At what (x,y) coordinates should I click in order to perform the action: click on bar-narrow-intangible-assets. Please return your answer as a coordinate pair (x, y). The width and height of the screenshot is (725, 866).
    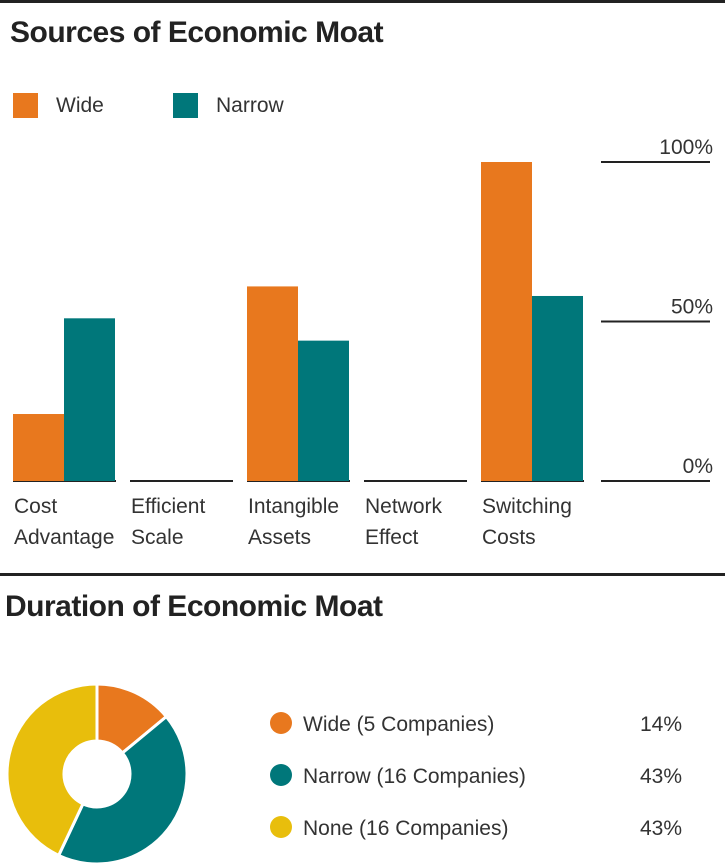
    Looking at the image, I should click on (323, 410).